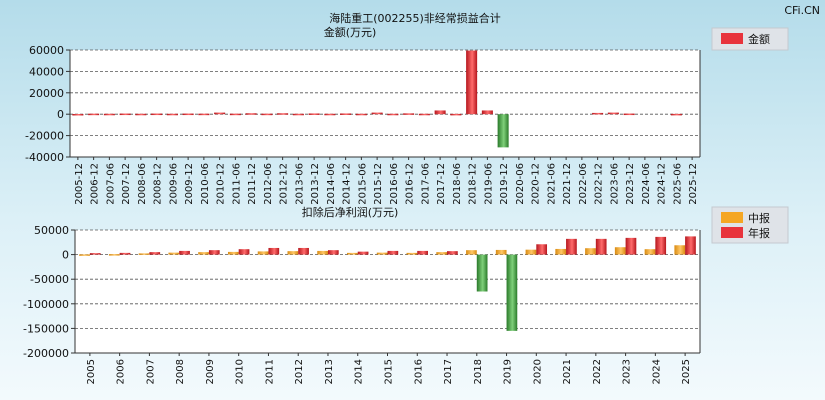  What do you see at coordinates (473, 184) in the screenshot?
I see `x-tick-label: 2018-12` at bounding box center [473, 184].